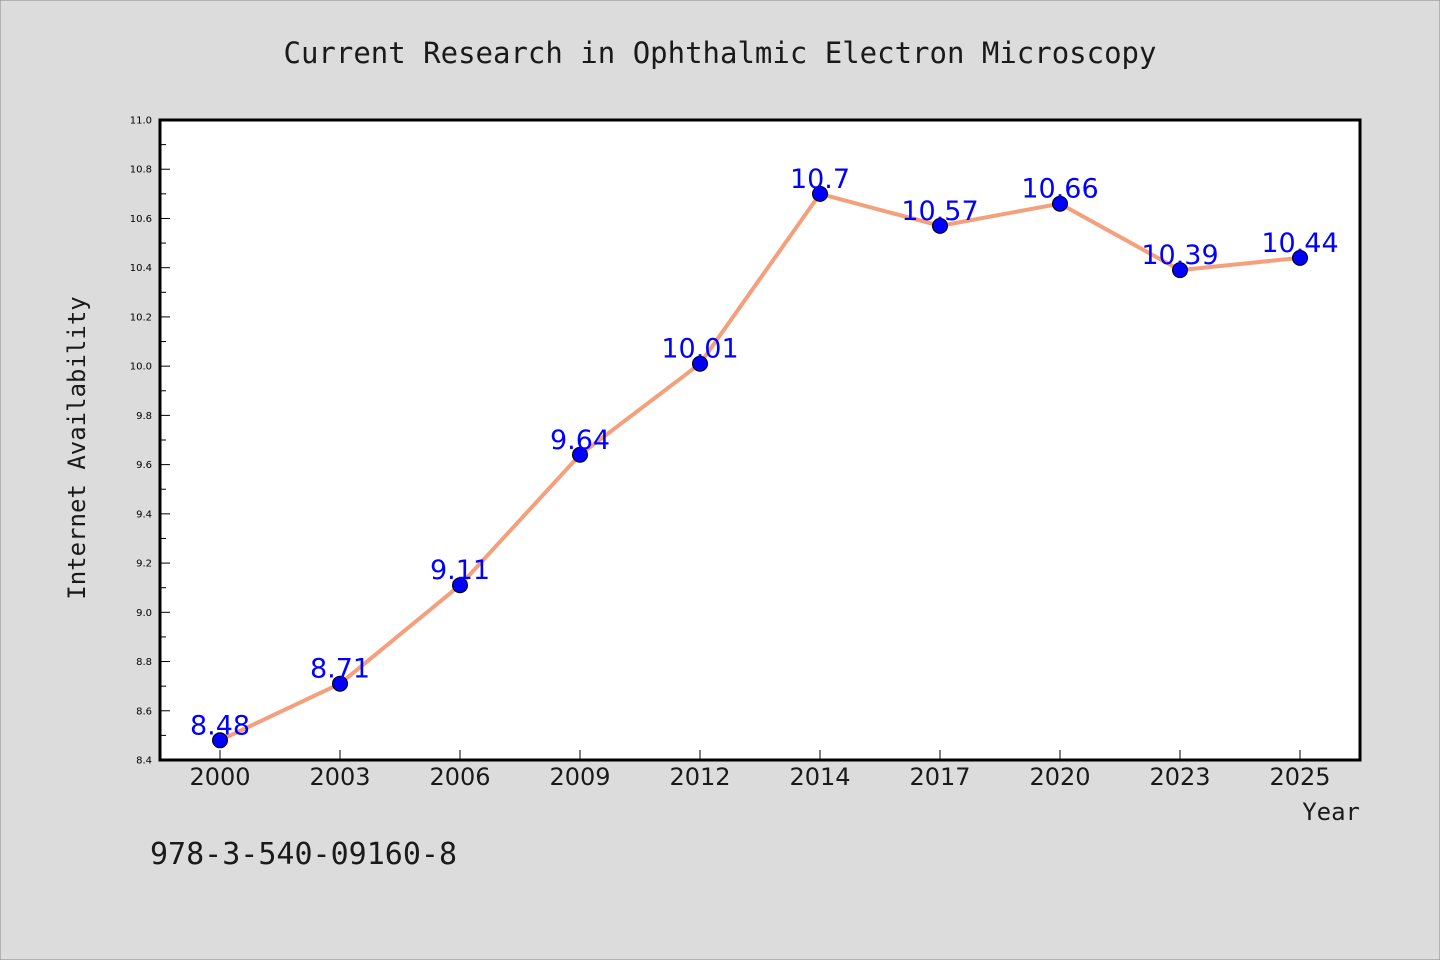  What do you see at coordinates (303, 854) in the screenshot?
I see `footer-code: 978-3-540-09160-8` at bounding box center [303, 854].